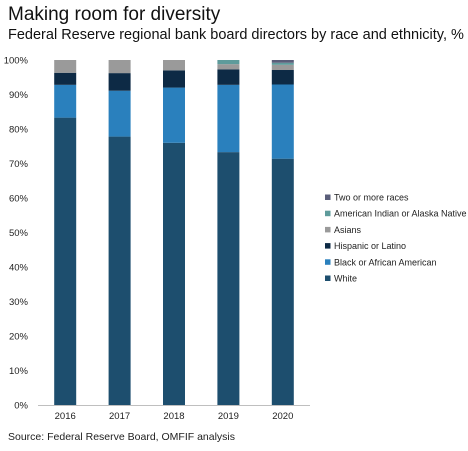 This screenshot has height=451, width=468. What do you see at coordinates (370, 246) in the screenshot?
I see `legend-label: Hispanic or Latino` at bounding box center [370, 246].